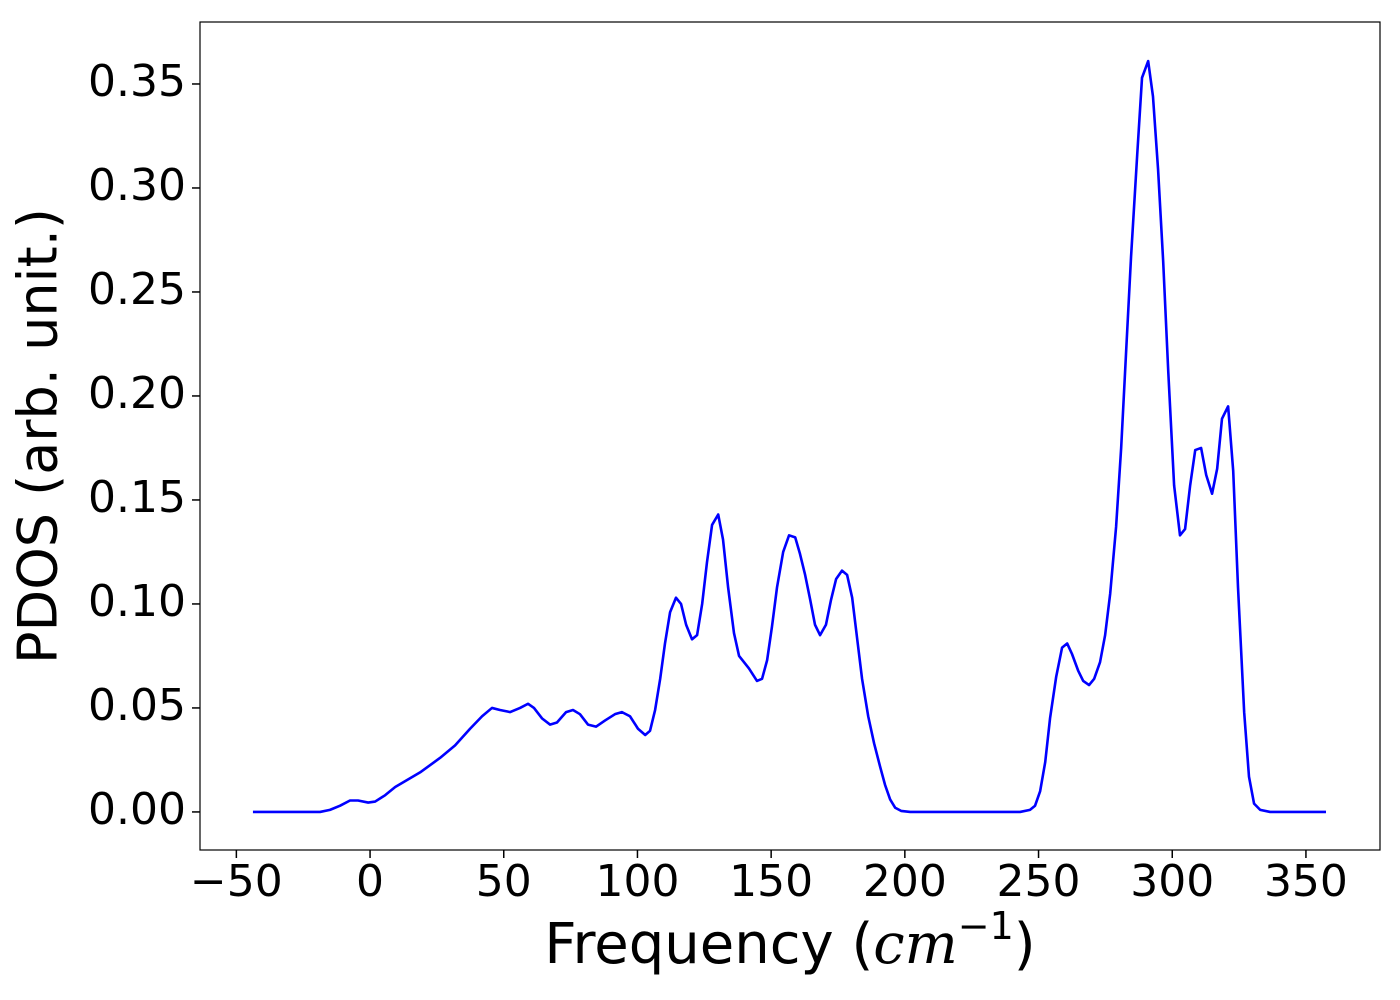  Describe the element at coordinates (370, 881) in the screenshot. I see `x-tick-label: 0` at that location.